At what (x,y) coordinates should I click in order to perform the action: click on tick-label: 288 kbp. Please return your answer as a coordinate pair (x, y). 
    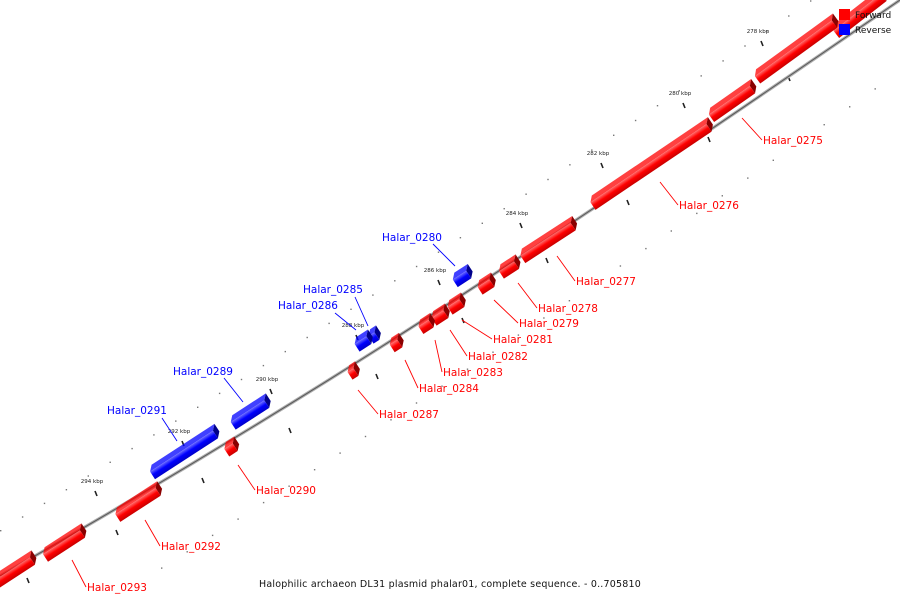
    Looking at the image, I should click on (353, 326).